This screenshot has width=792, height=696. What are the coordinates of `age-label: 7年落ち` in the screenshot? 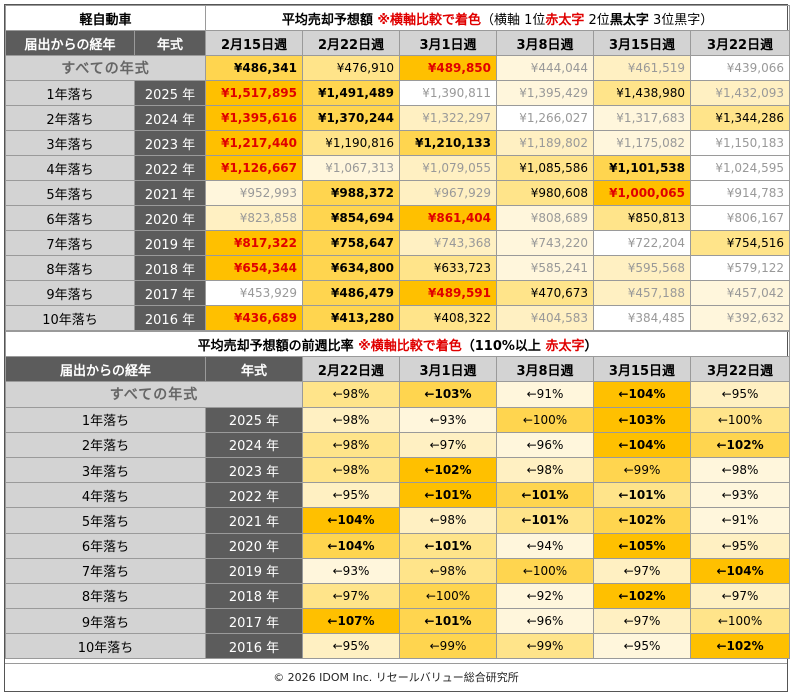 It's located at (105, 570).